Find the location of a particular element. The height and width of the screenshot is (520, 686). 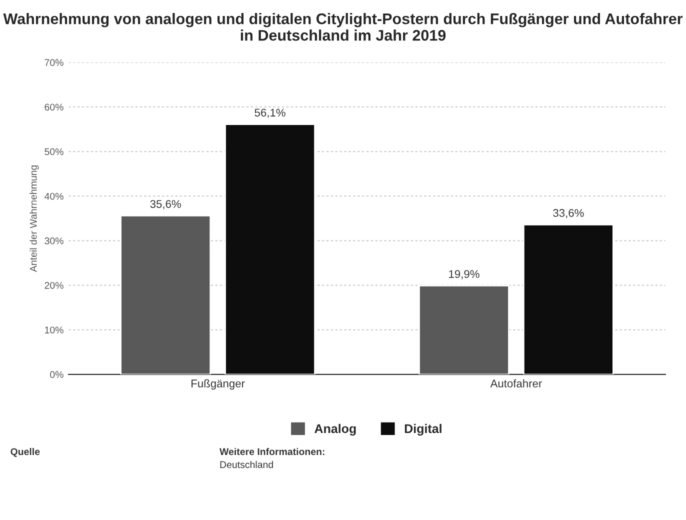

y-tick-label: 30% is located at coordinates (54, 240).